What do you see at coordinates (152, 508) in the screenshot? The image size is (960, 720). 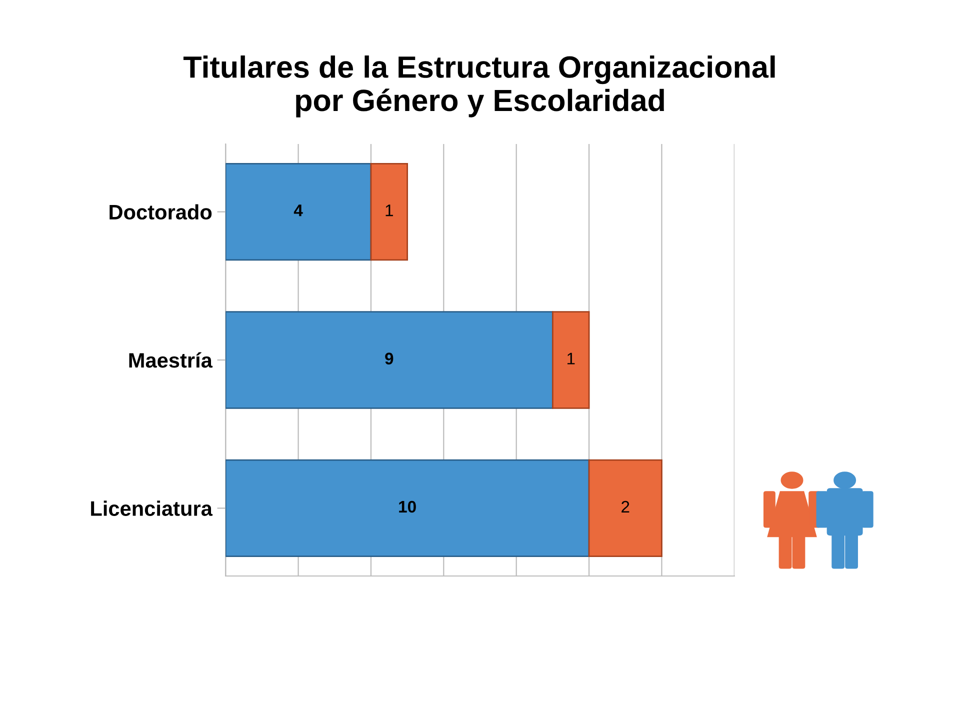 I see `y-tick-label: Licenciatura` at bounding box center [152, 508].